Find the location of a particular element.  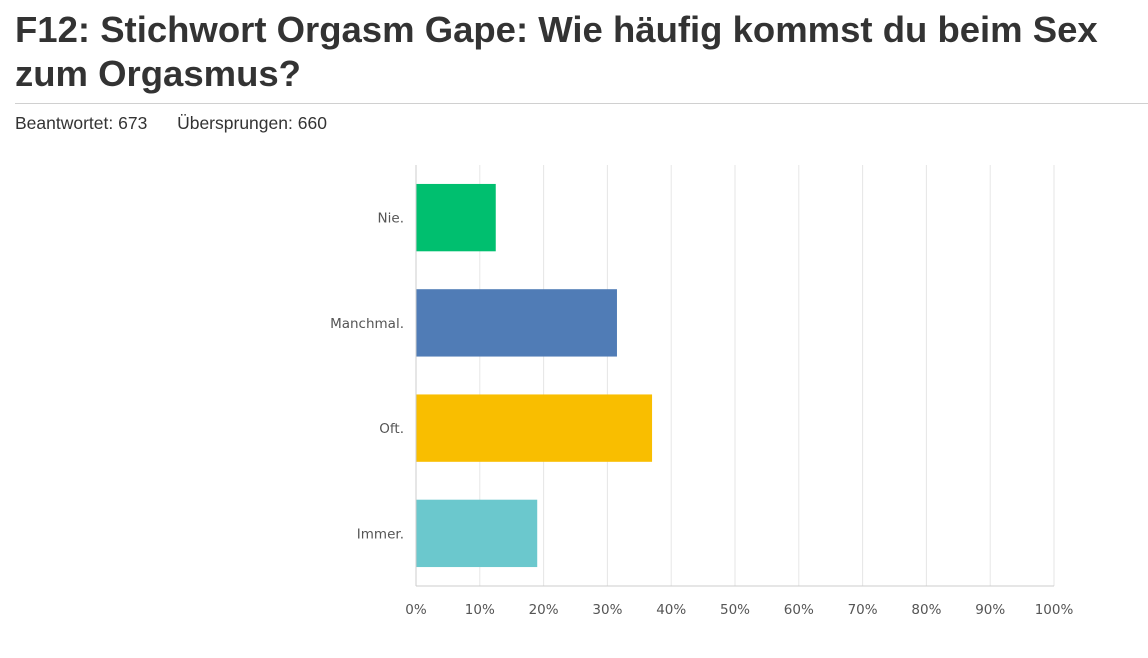

x-tick-label: 40% is located at coordinates (671, 610).